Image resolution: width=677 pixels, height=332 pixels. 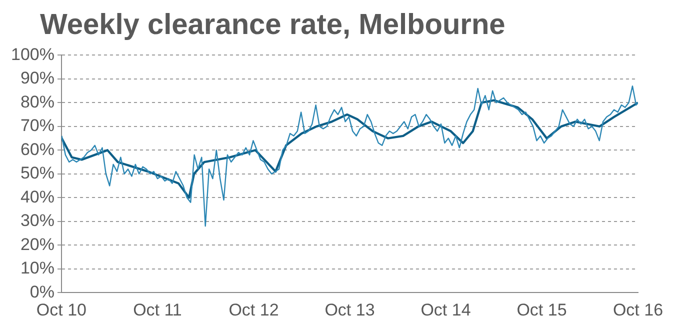 What do you see at coordinates (349, 310) in the screenshot?
I see `x-tick-label: Oct 13` at bounding box center [349, 310].